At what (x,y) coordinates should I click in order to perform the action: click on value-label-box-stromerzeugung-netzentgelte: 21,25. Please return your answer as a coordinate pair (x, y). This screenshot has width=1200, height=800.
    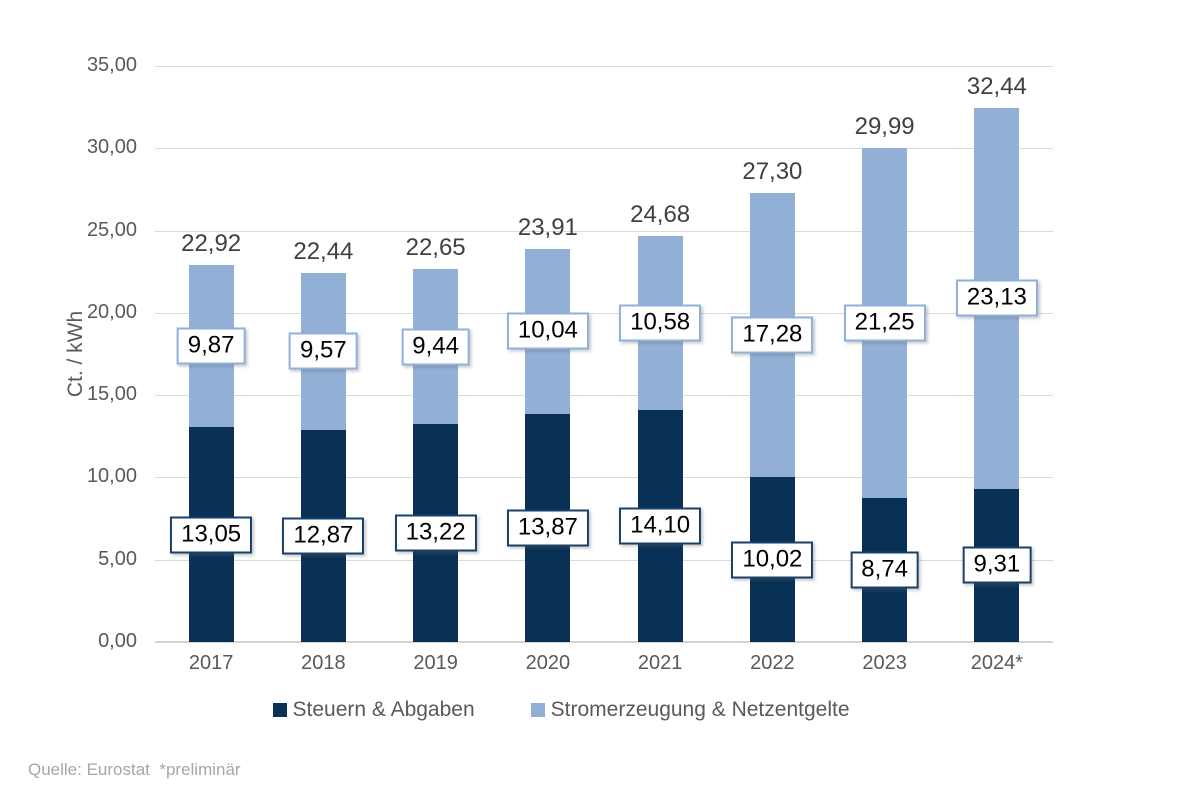
    Looking at the image, I should click on (884, 323).